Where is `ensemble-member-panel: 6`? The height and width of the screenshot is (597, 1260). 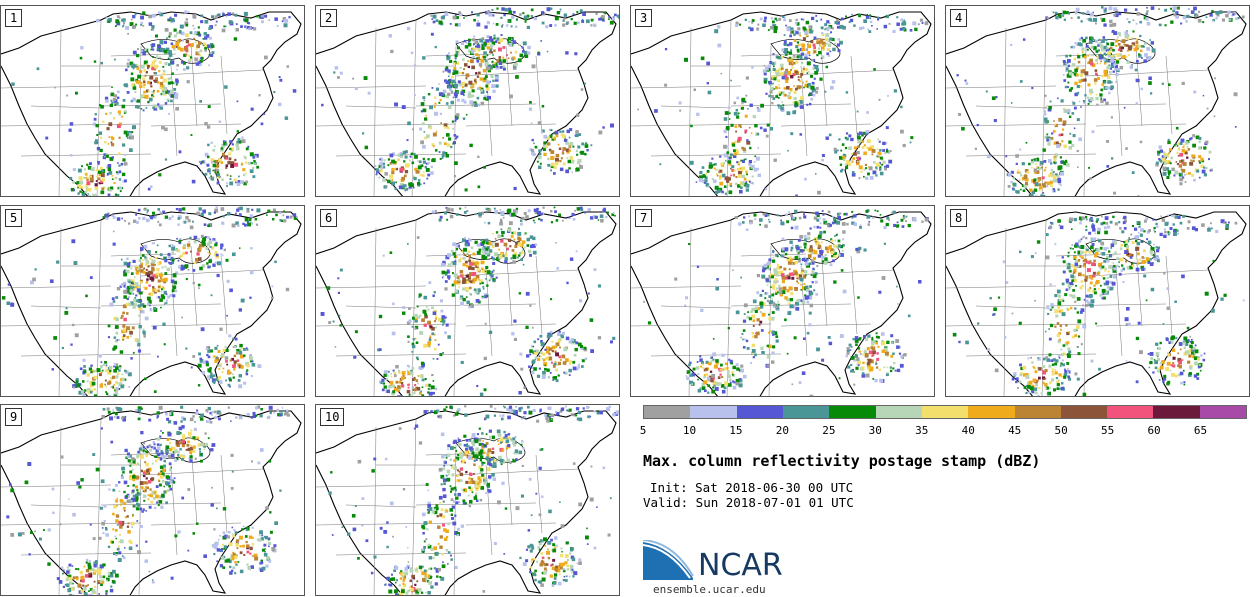 ensemble-member-panel: 6 is located at coordinates (467, 301).